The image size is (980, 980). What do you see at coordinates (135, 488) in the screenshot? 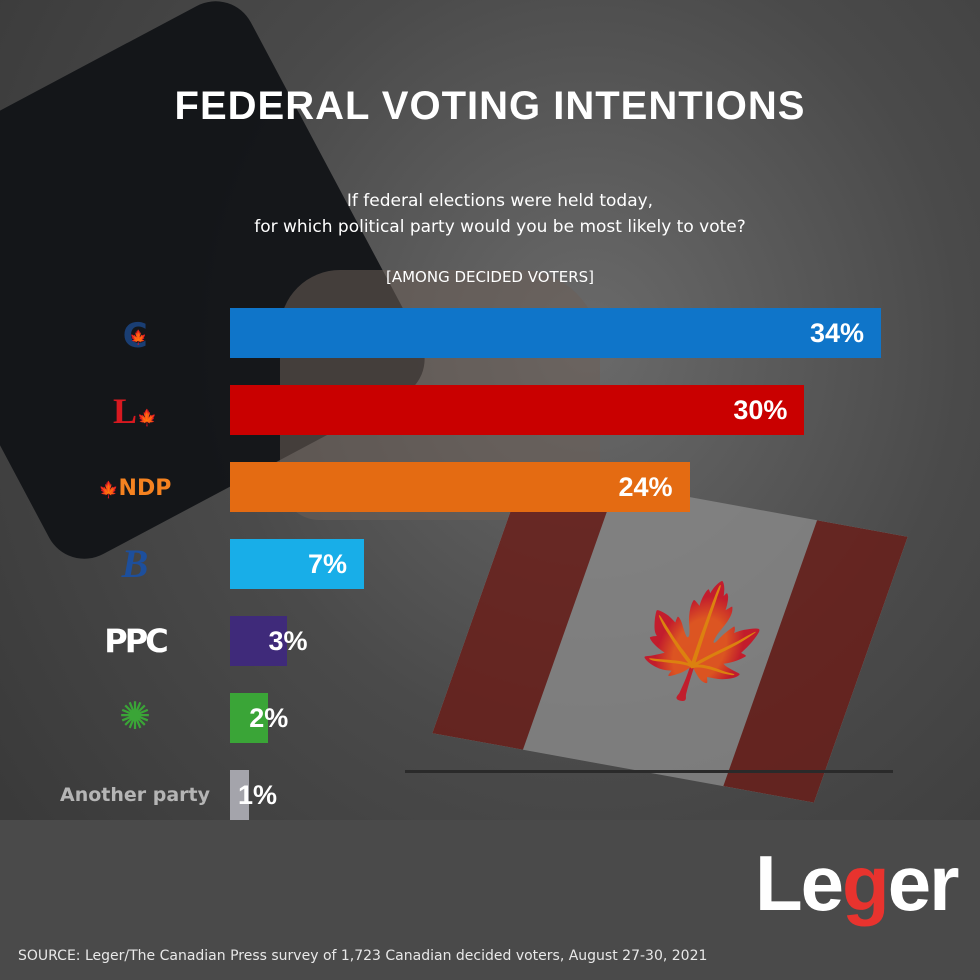
I see `ndp-logo-icon: 🍁NDP` at bounding box center [135, 488].